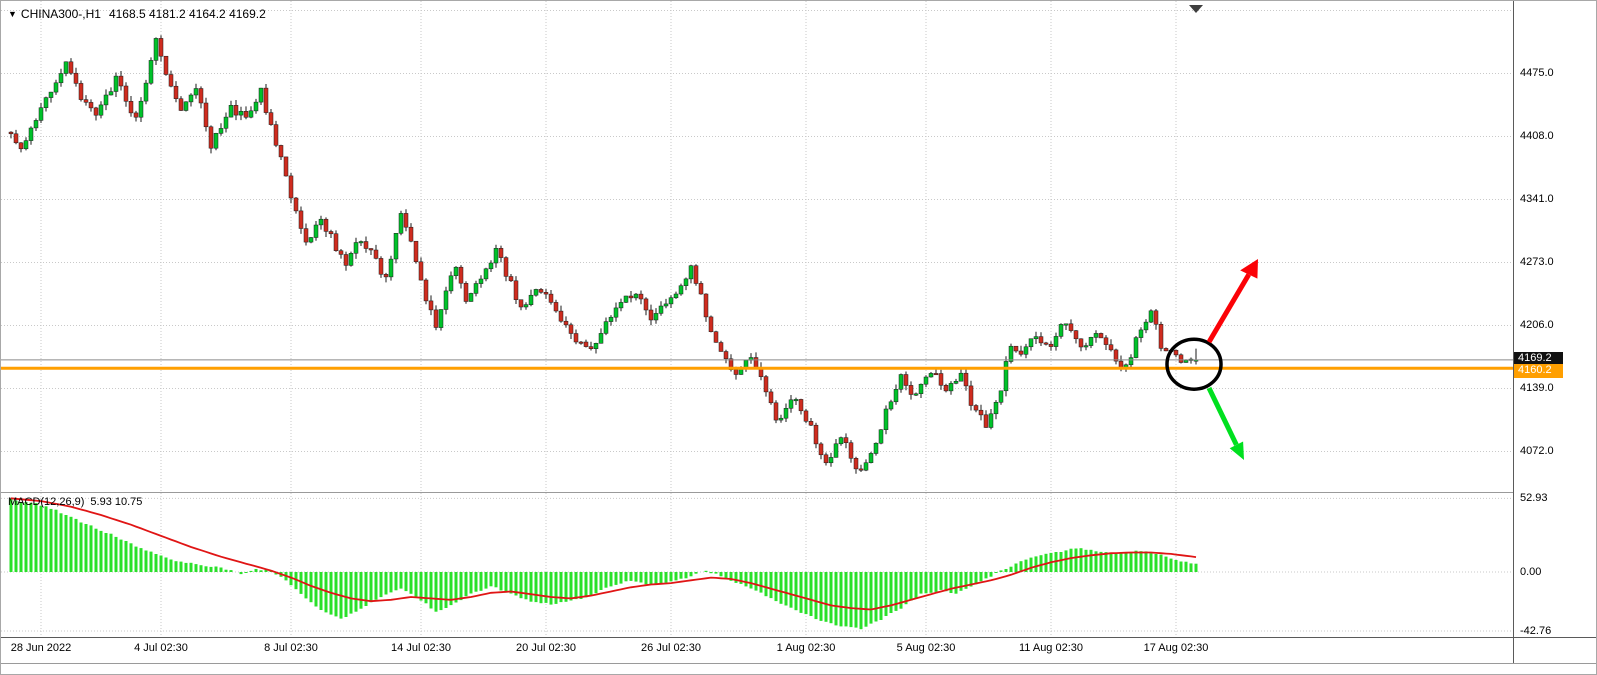 This screenshot has width=1597, height=675. Describe the element at coordinates (1194, 364) in the screenshot. I see `highlight-circle` at that location.